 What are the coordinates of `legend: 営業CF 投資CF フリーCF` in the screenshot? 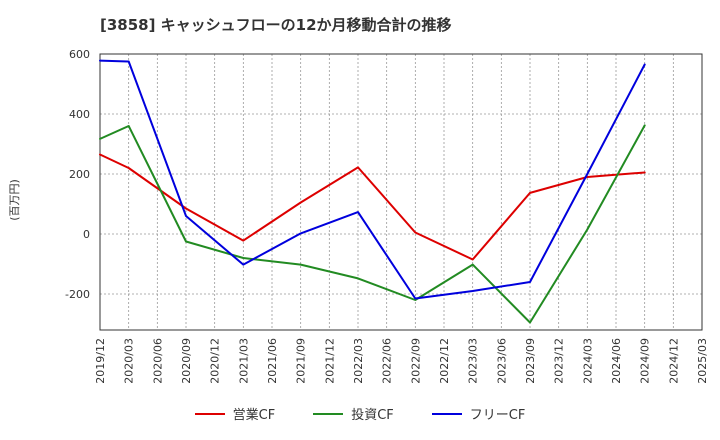 It's located at (360, 413).